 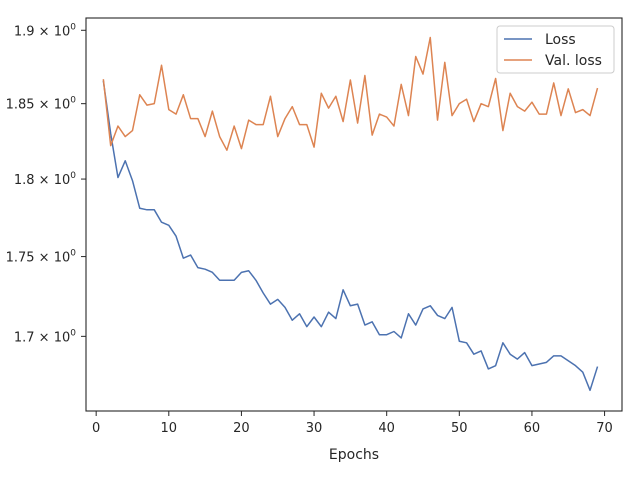 What do you see at coordinates (20, 258) in the screenshot?
I see `y-tick-mantissa: 1.75` at bounding box center [20, 258].